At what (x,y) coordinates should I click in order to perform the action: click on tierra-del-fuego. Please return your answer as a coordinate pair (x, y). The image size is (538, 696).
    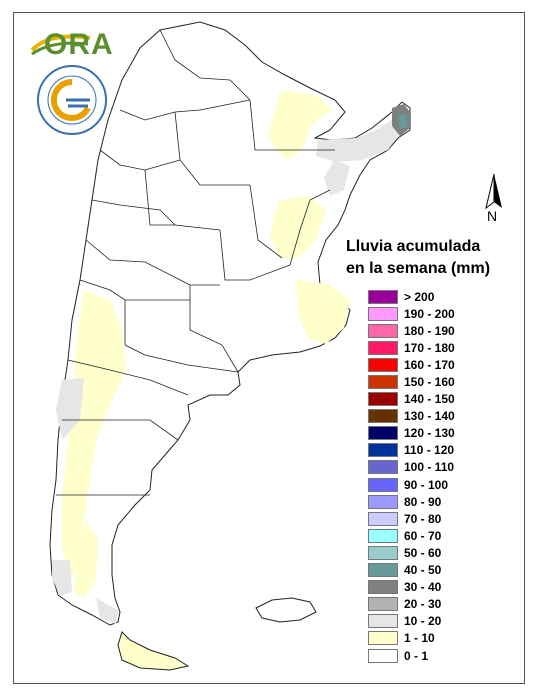
    Looking at the image, I should click on (153, 651).